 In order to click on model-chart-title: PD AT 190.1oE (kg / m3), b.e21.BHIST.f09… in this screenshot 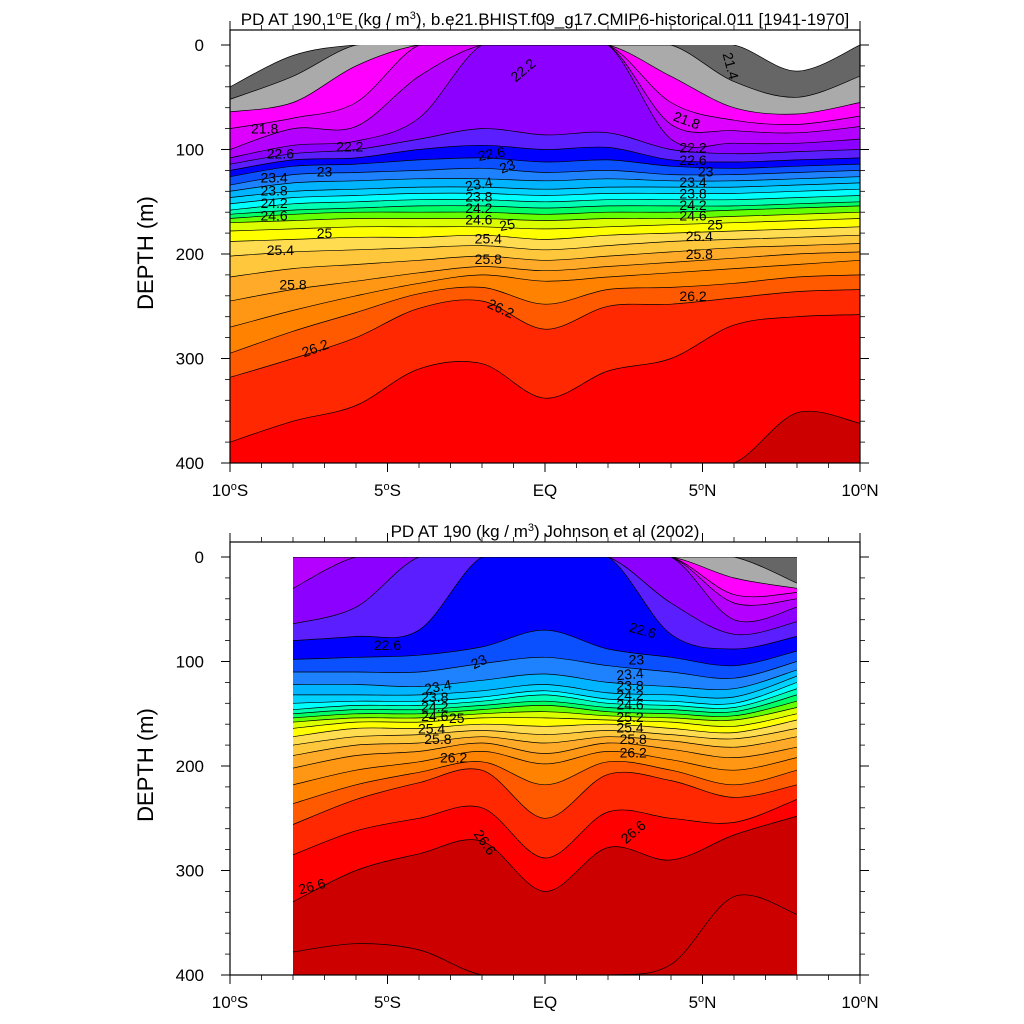, I will do `click(545, 19)`.